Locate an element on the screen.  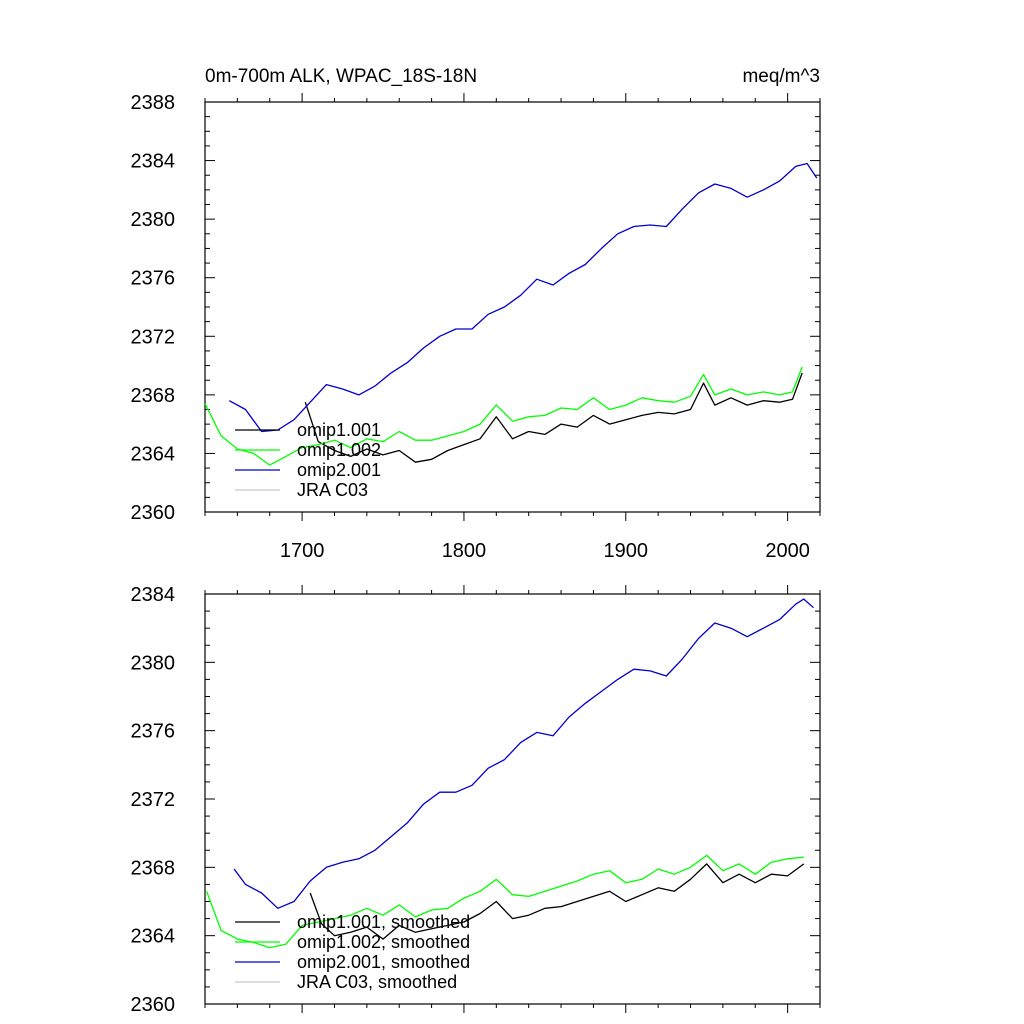
legend-entry: omip1.001, smoothed is located at coordinates (383, 922).